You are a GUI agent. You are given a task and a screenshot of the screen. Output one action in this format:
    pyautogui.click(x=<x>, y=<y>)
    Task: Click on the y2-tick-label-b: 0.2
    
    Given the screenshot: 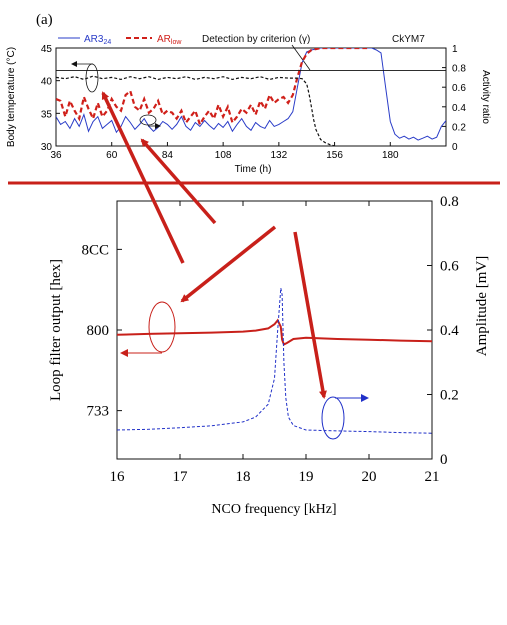 What is the action you would take?
    pyautogui.click(x=449, y=396)
    